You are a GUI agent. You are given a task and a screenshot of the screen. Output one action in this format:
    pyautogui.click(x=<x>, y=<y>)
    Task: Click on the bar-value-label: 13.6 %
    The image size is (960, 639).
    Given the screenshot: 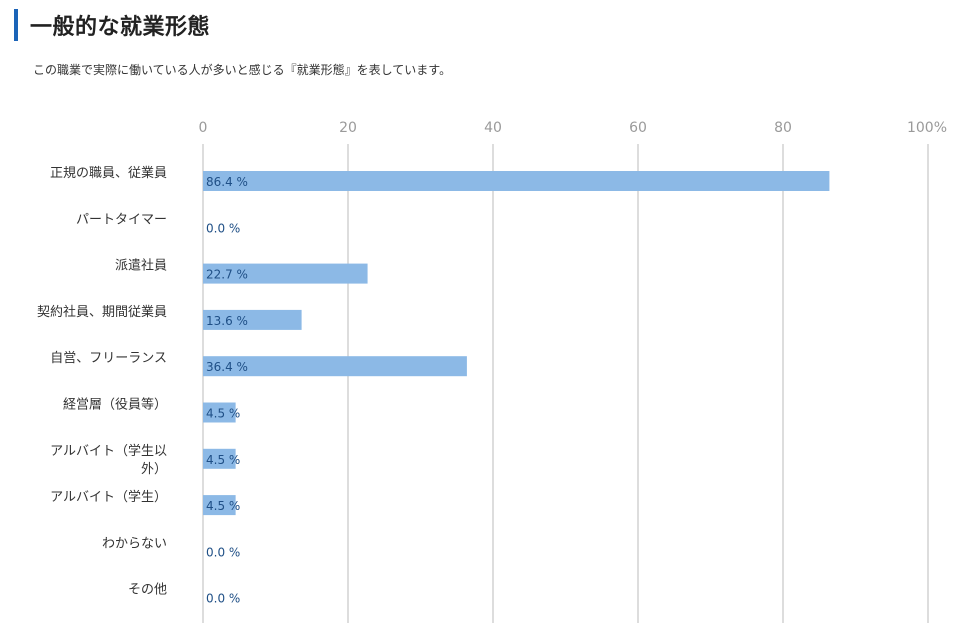 What is the action you would take?
    pyautogui.click(x=227, y=321)
    